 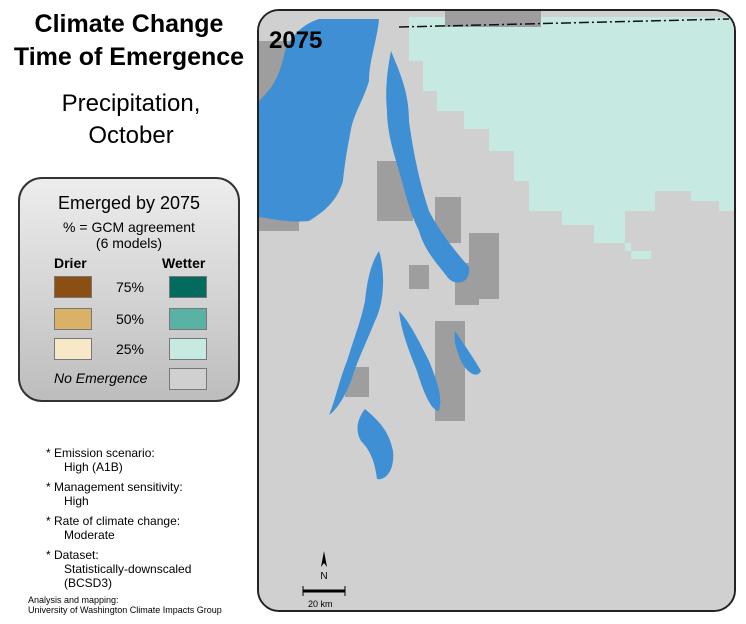 I want to click on title-line-1: Climate Change, so click(x=129, y=24).